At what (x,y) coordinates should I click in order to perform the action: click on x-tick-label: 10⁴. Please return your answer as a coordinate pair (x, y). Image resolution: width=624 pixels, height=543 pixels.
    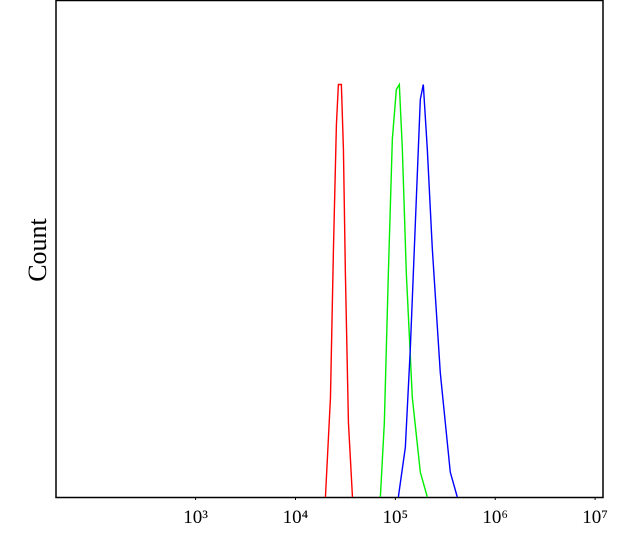
    Looking at the image, I should click on (296, 517).